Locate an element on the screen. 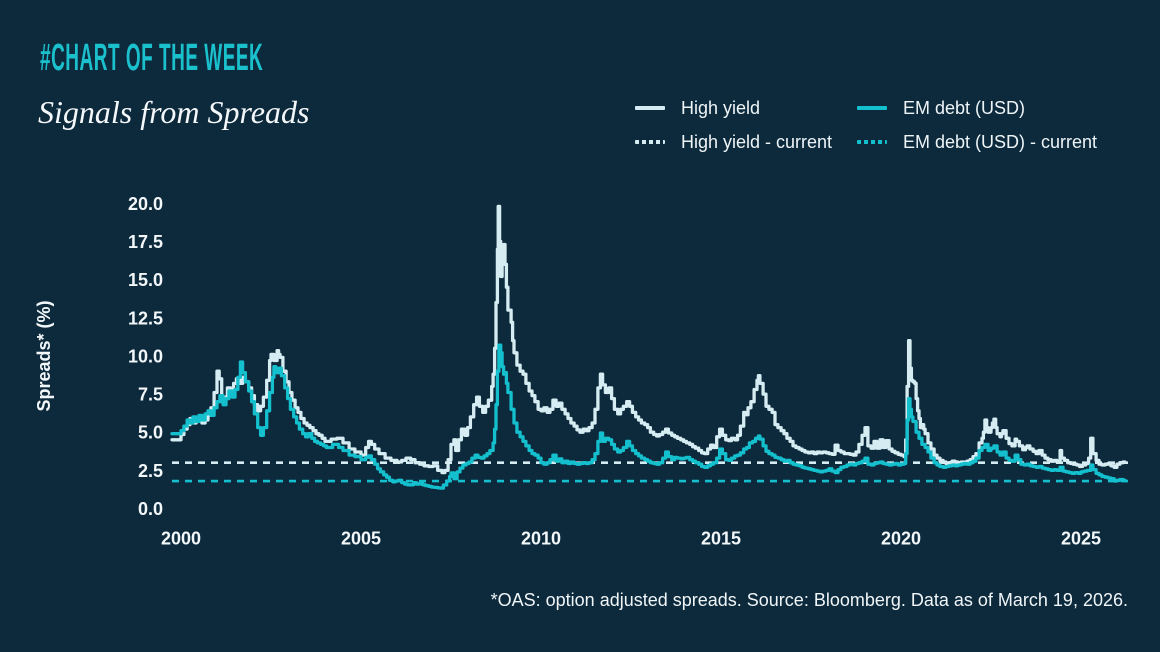  em-debt-usd-current-swatch-icon is located at coordinates (872, 142).